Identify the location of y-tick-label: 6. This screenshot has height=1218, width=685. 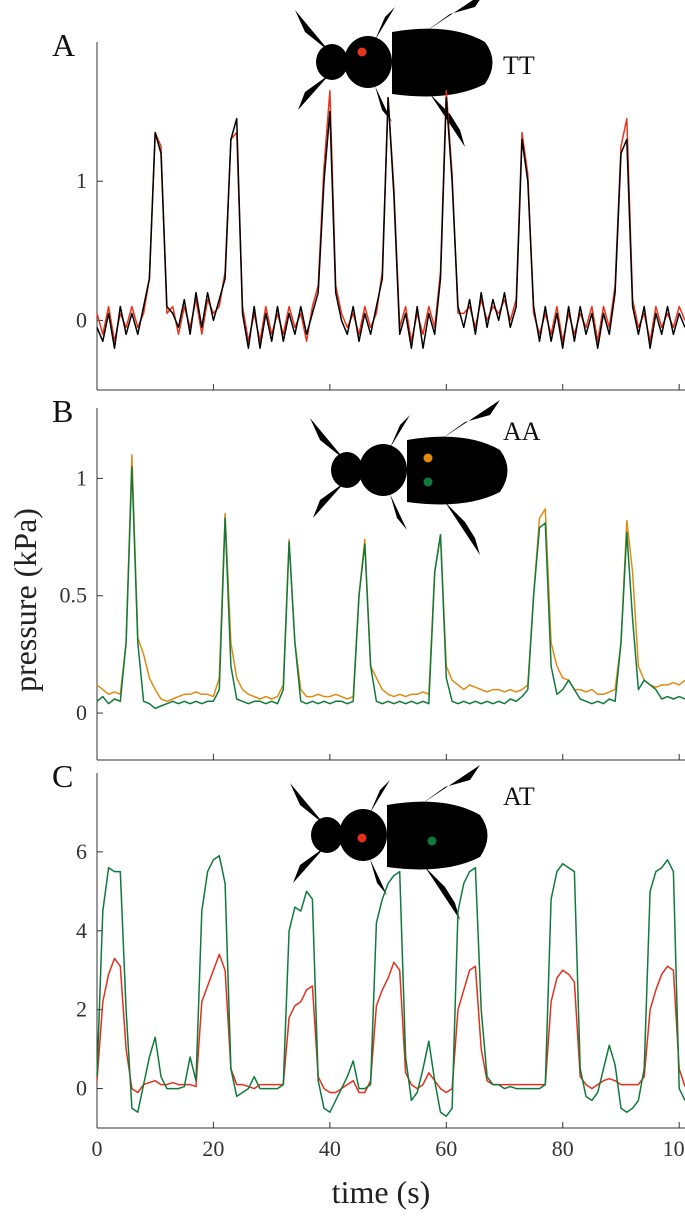
(81, 851).